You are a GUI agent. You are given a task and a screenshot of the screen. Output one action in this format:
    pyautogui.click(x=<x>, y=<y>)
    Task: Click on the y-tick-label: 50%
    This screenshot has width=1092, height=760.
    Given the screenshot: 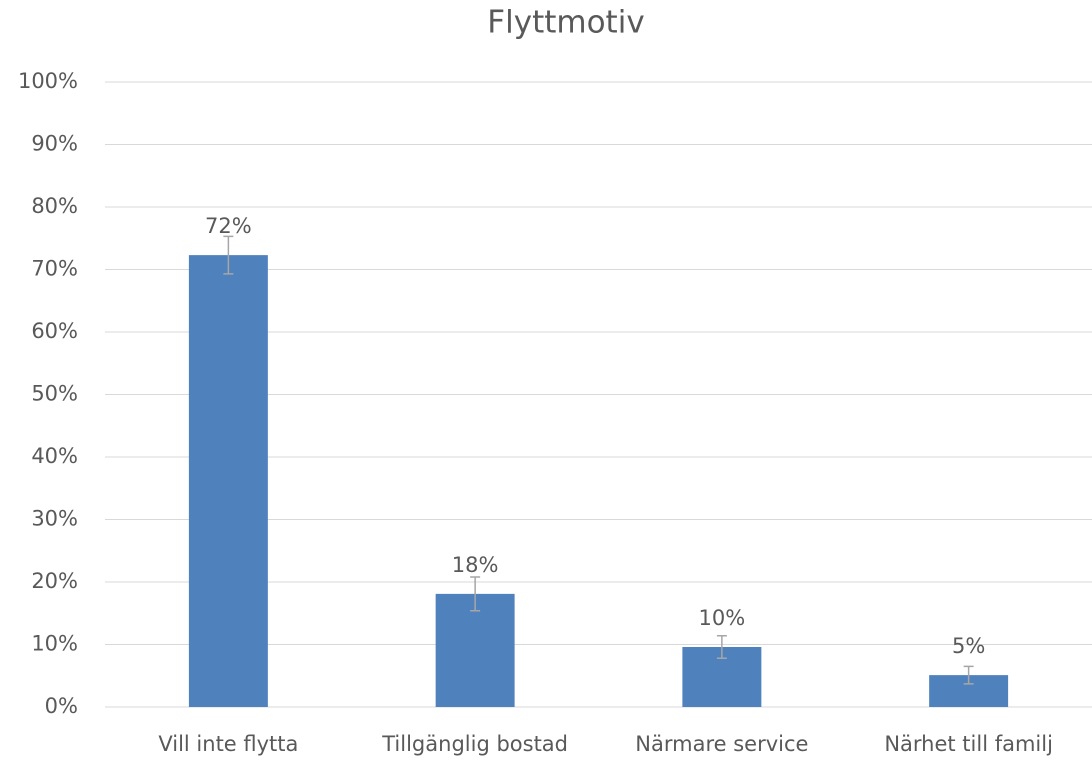 What is the action you would take?
    pyautogui.click(x=54, y=394)
    